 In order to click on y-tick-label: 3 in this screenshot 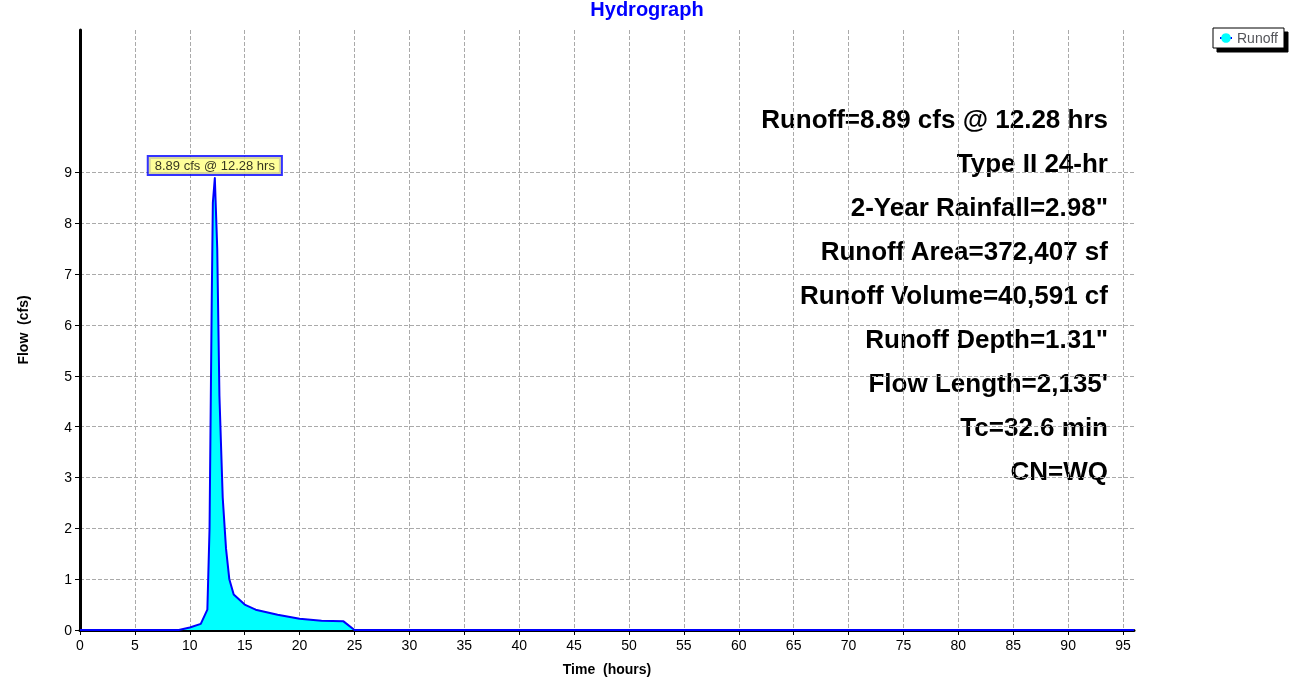, I will do `click(68, 477)`.